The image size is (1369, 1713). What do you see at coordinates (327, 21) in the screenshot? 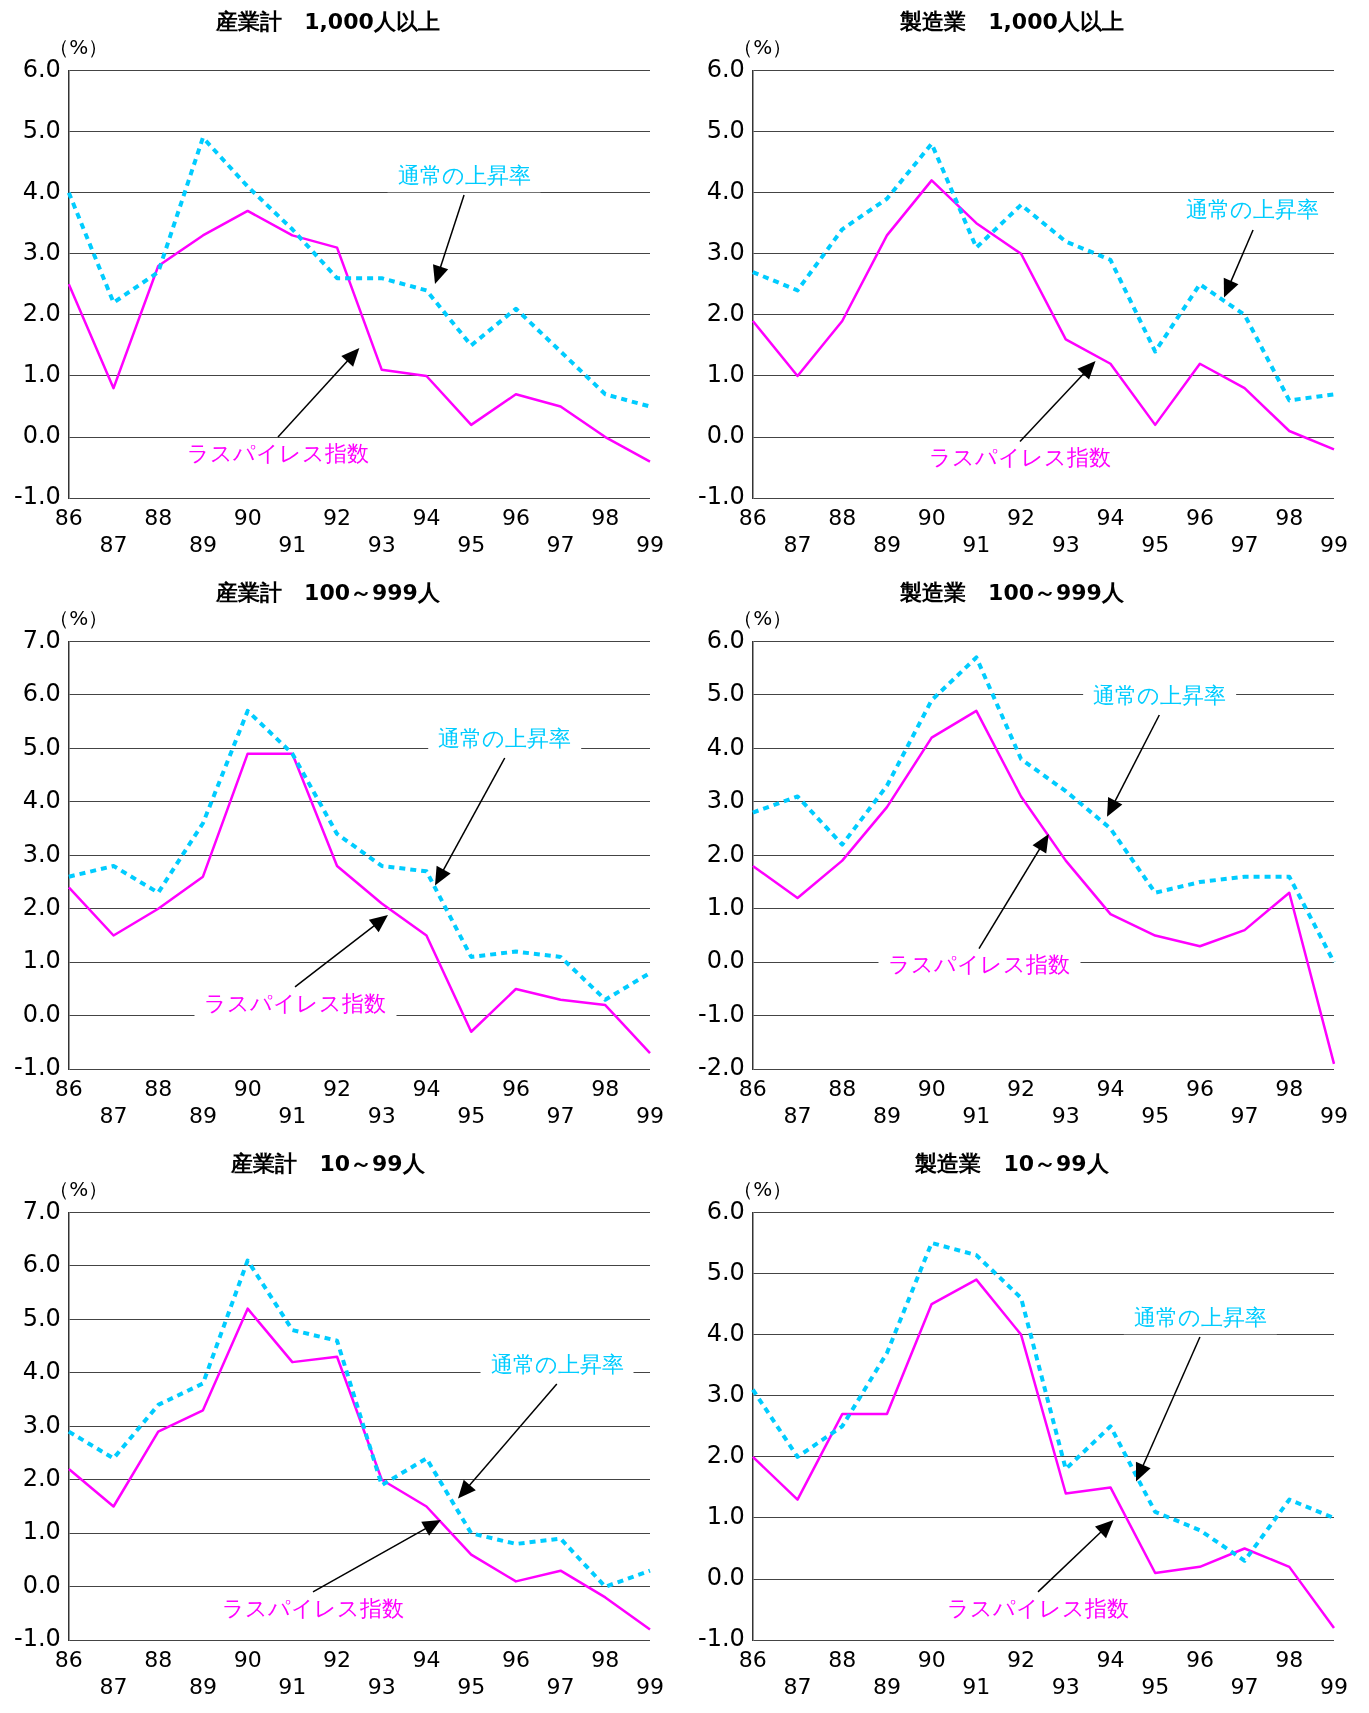
I see `chart-title: 産業計 1,000人以上` at bounding box center [327, 21].